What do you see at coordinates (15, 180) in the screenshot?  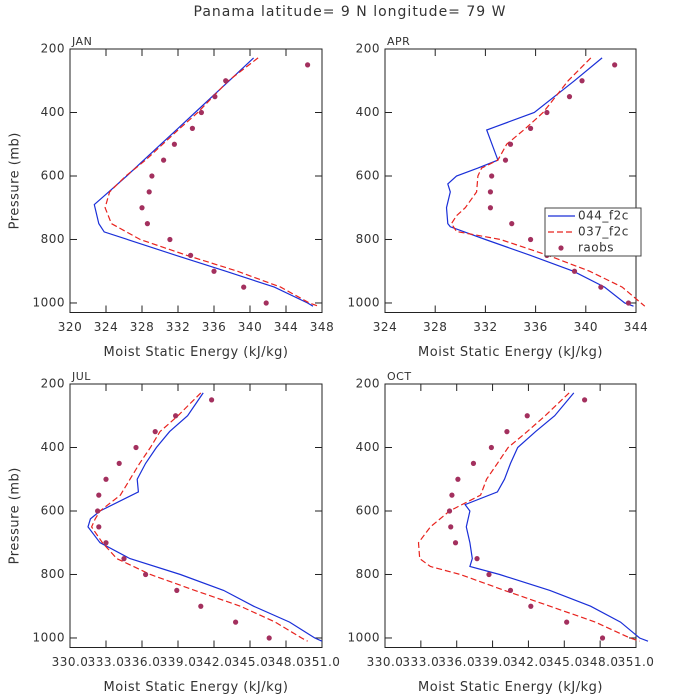 I see `y-axis-label: Pressure (mb)` at bounding box center [15, 180].